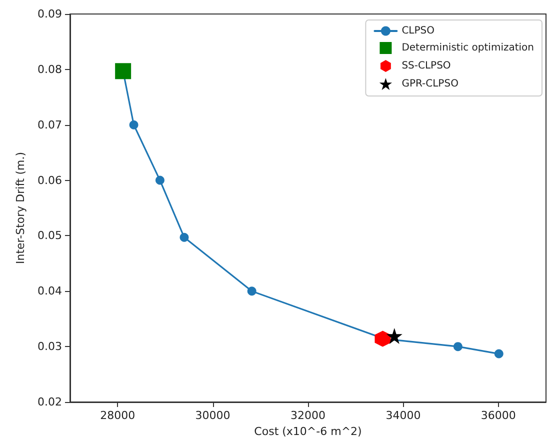  What do you see at coordinates (50, 402) in the screenshot?
I see `y-tick-label: 0.02` at bounding box center [50, 402].